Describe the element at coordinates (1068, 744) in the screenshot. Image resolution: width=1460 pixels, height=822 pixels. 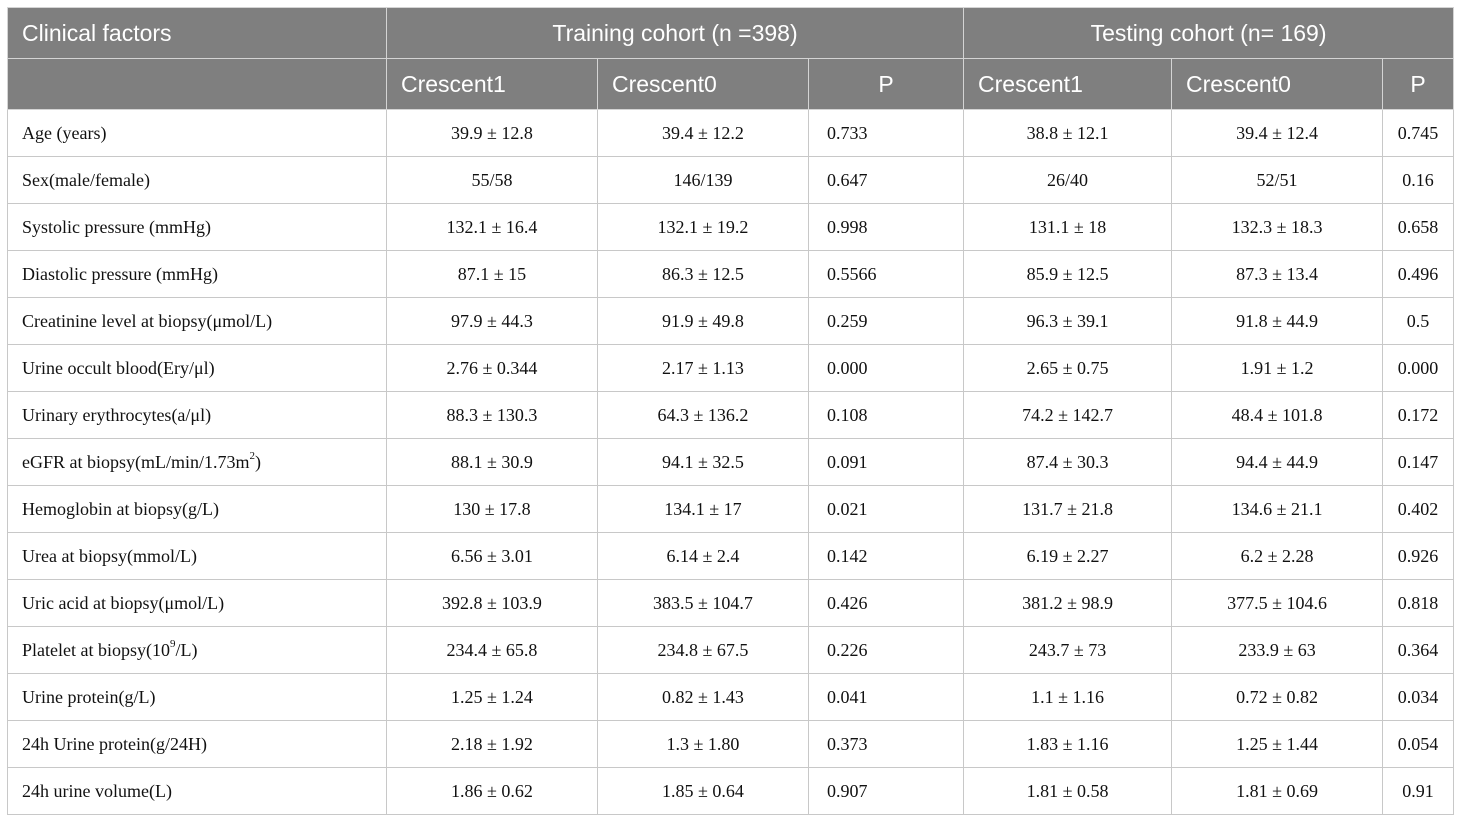
I see `testing-crescent1-cell: 1.83 ± 1.16` at that location.